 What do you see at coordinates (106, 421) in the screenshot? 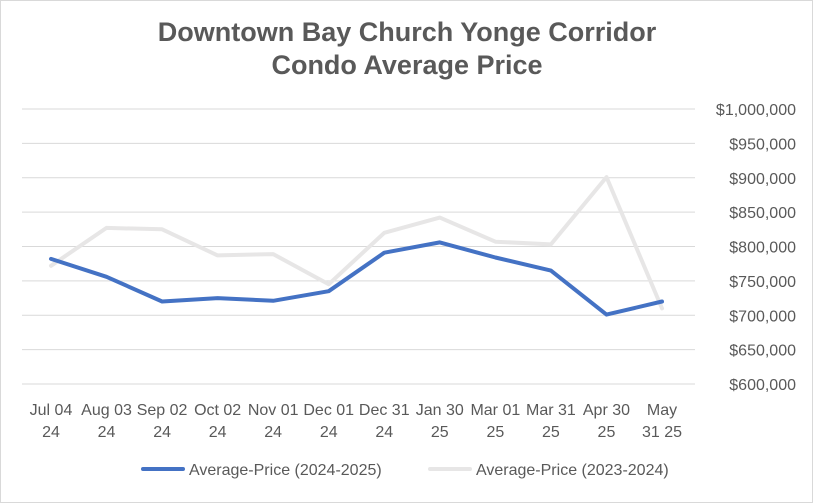
I see `x-tick-label: Aug 03 24` at bounding box center [106, 421].